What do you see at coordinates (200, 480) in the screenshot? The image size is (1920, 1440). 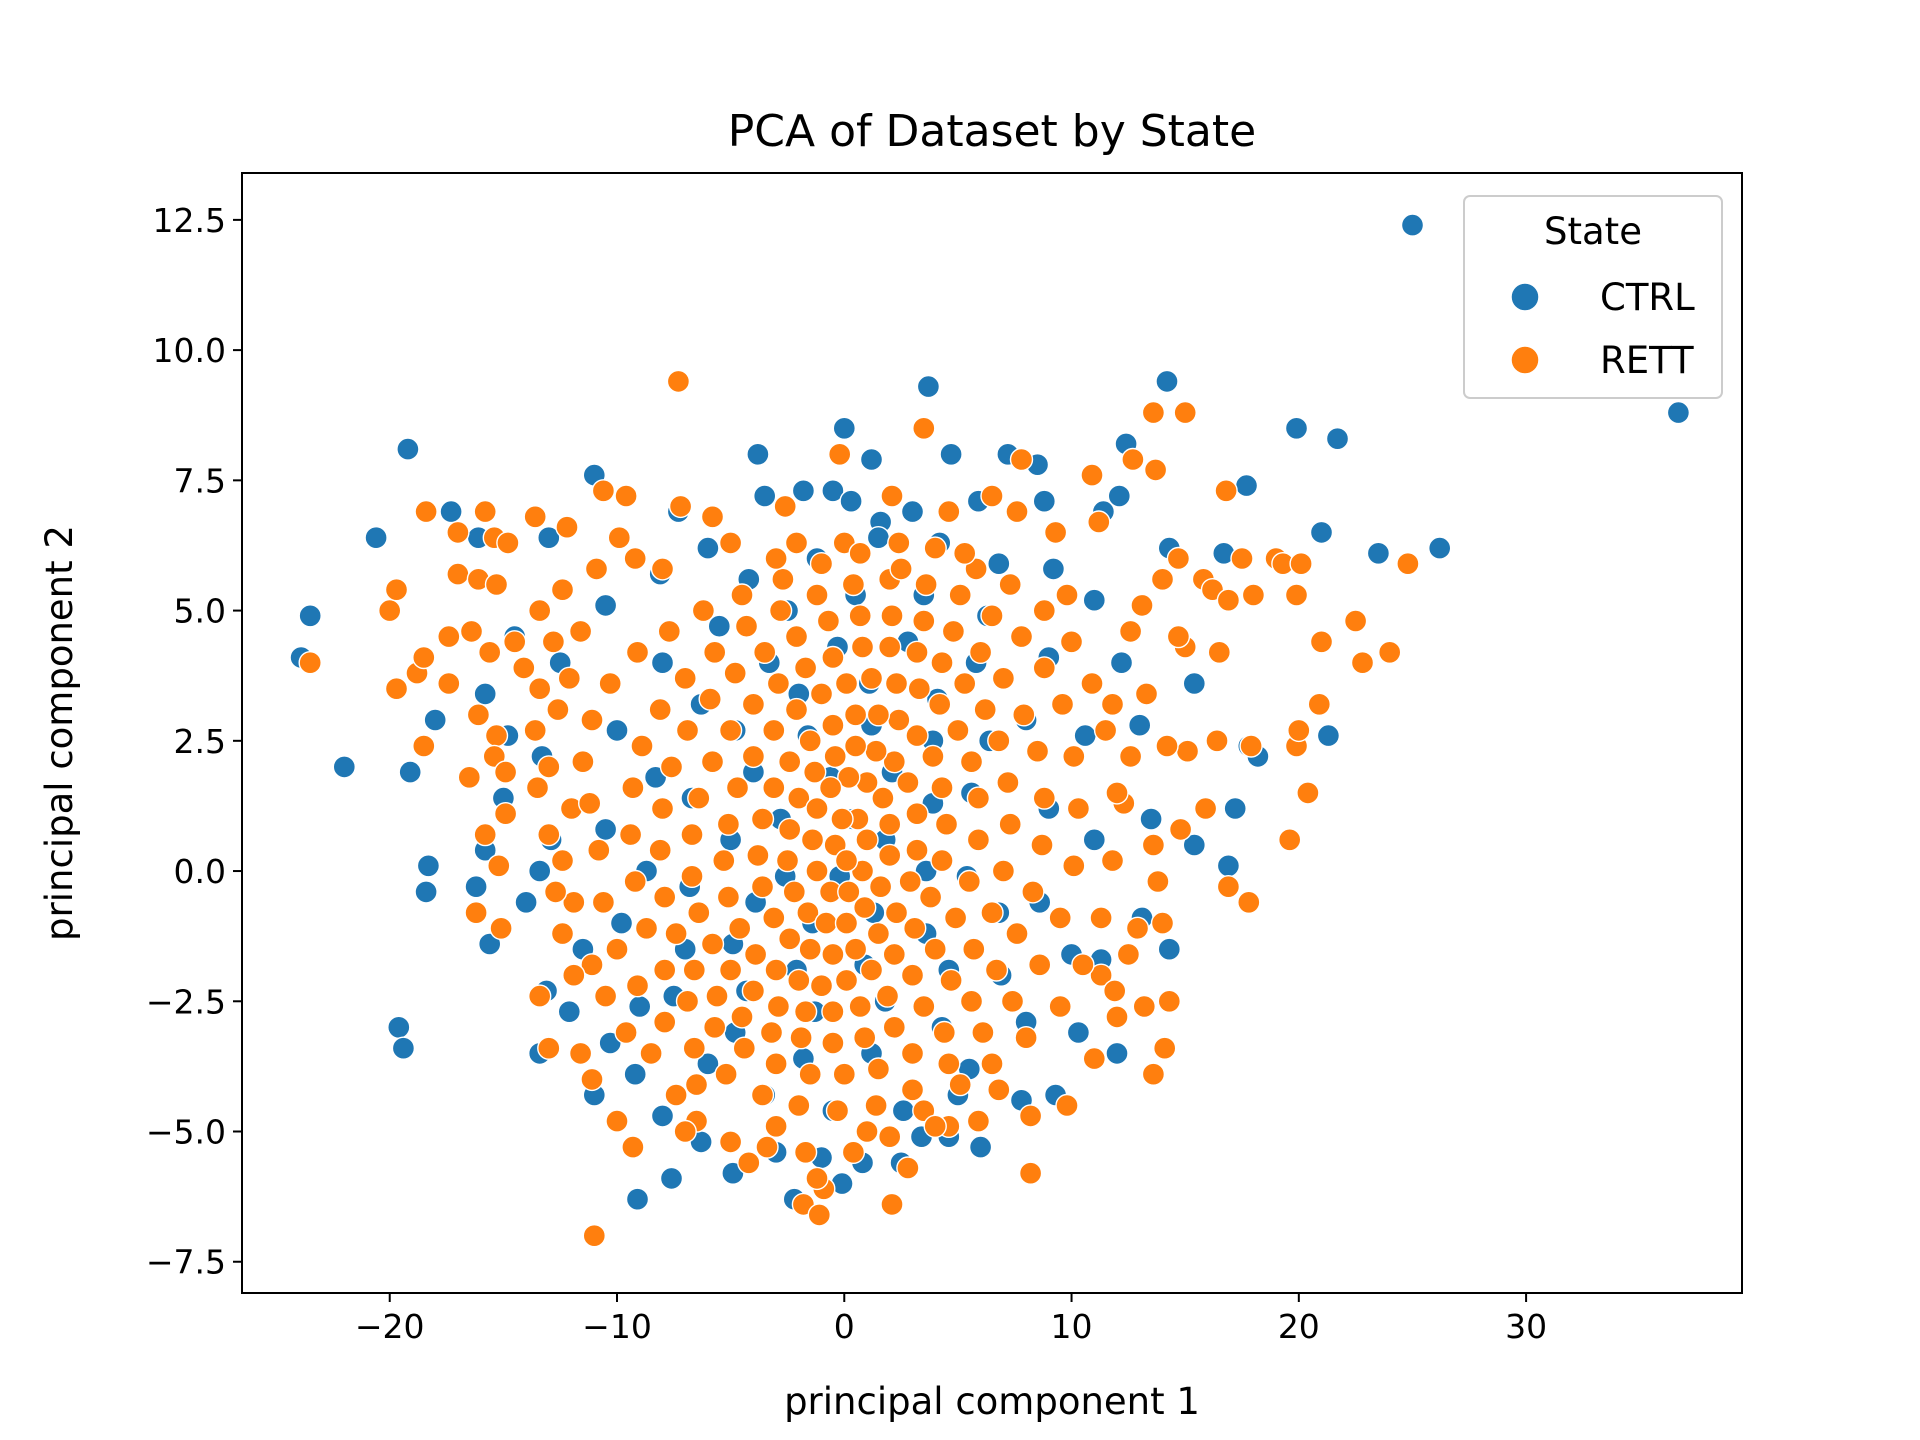 I see `y-tick-label: 7.5` at bounding box center [200, 480].